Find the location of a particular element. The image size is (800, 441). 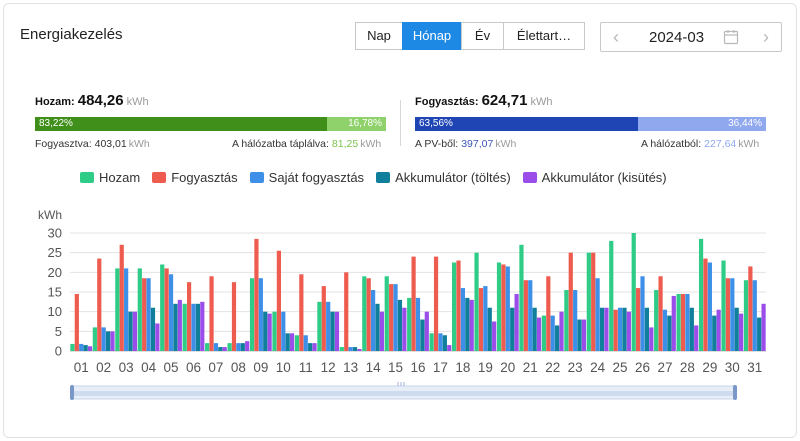

bar-akkumul-tor-t-lt-s--18 is located at coordinates (467, 324).